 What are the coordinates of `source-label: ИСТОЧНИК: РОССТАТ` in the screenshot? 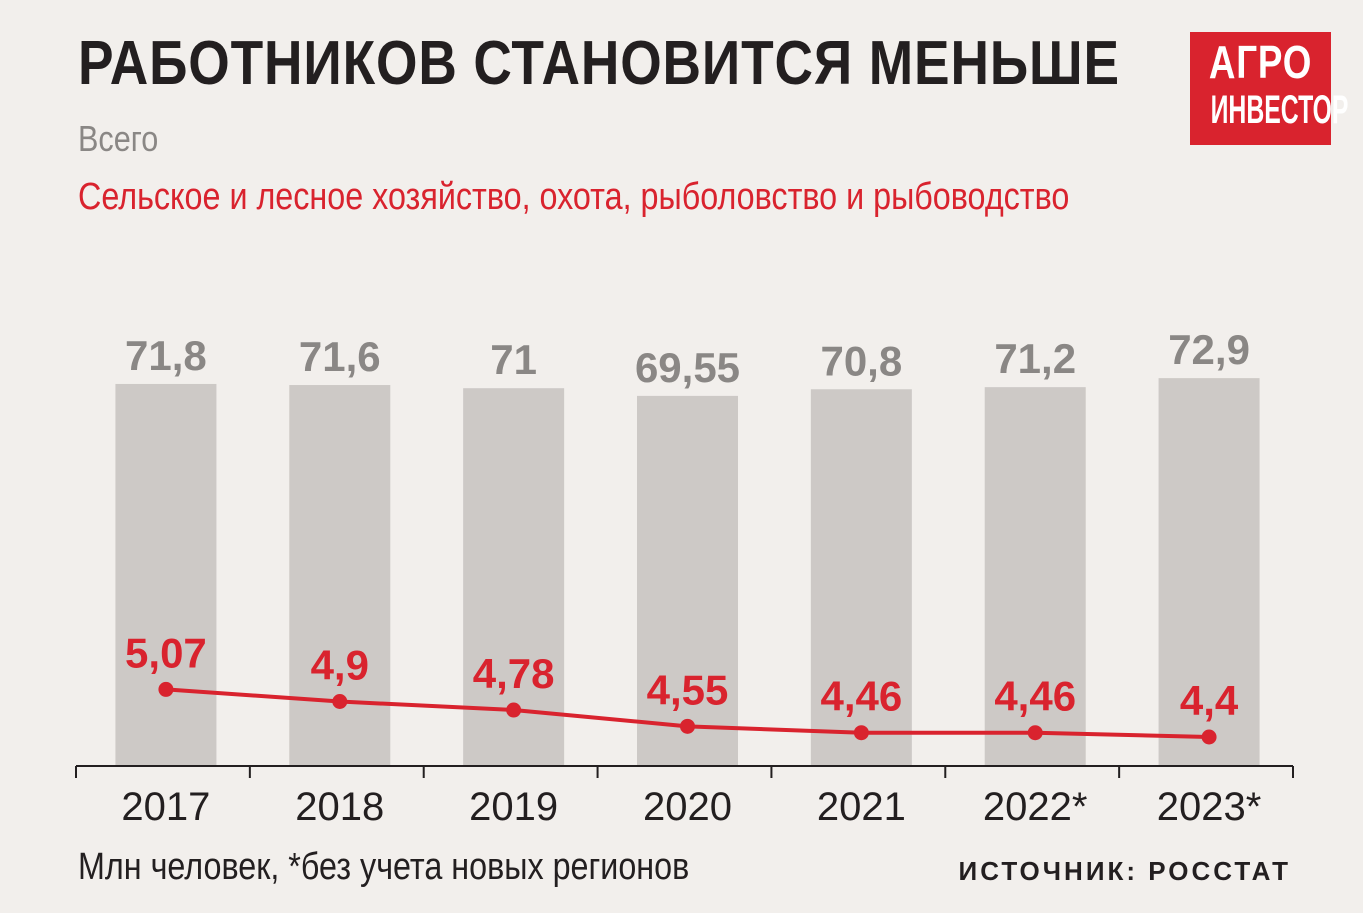 It's located at (1124, 871).